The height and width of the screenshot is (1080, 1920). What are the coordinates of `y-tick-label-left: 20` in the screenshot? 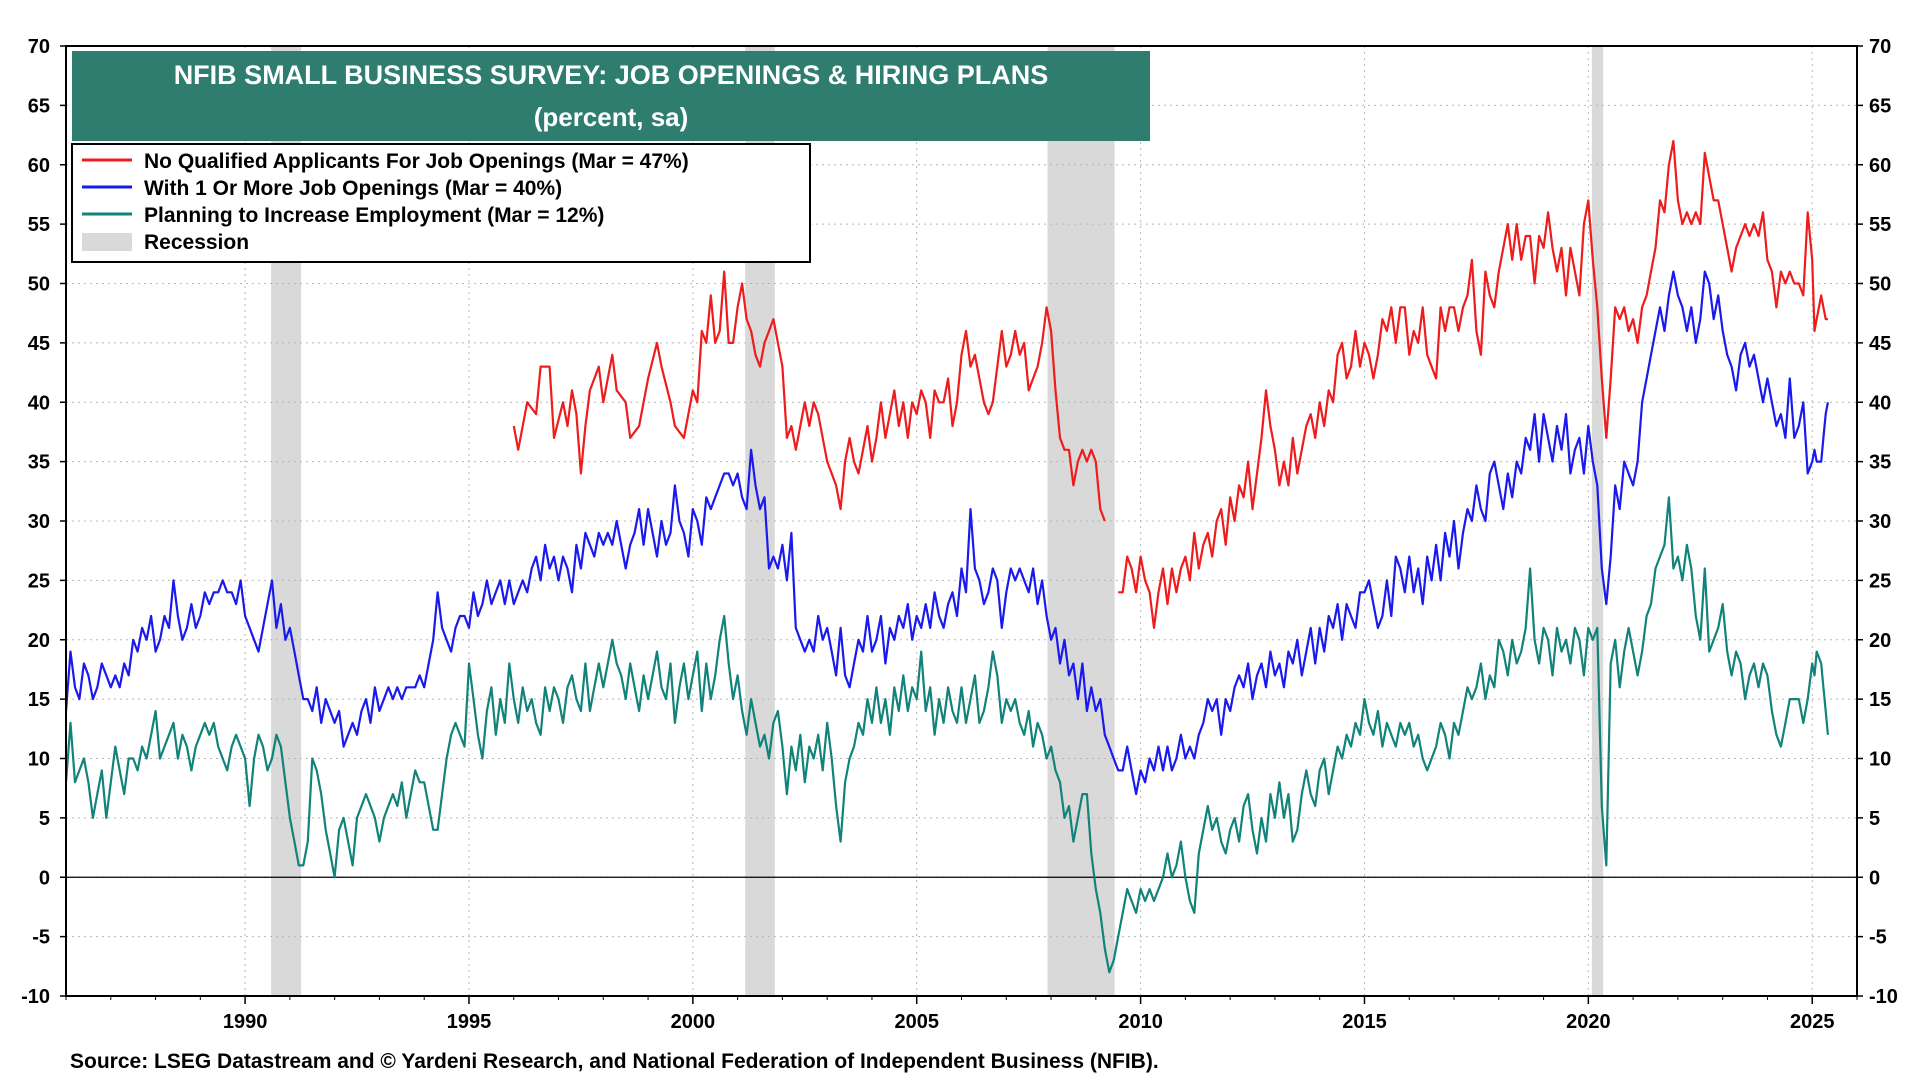 It's located at (39, 641).